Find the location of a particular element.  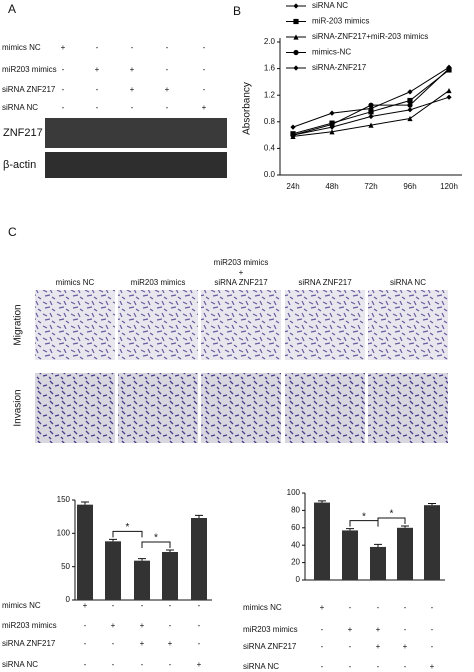

x-tick-label: 96h is located at coordinates (409, 186).